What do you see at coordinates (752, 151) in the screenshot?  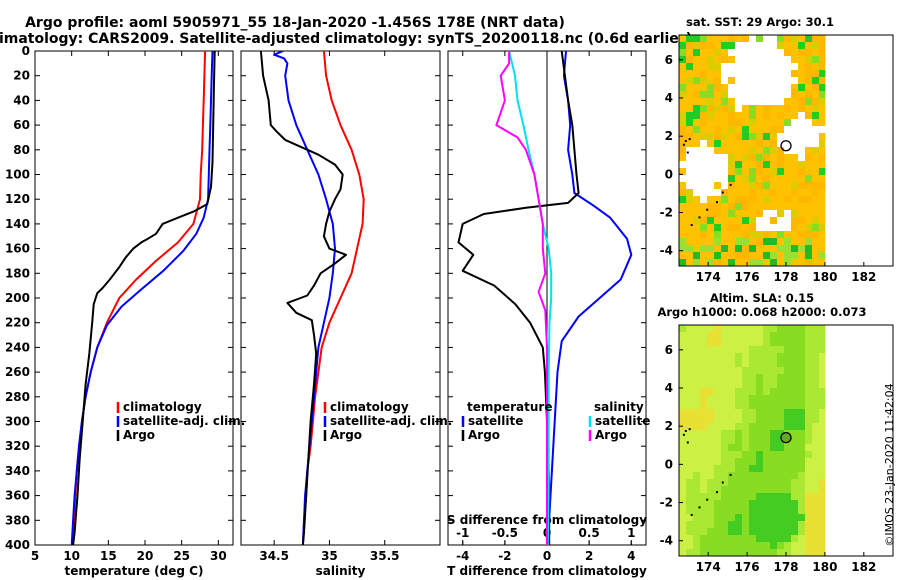 I see `sst-map-cells` at bounding box center [752, 151].